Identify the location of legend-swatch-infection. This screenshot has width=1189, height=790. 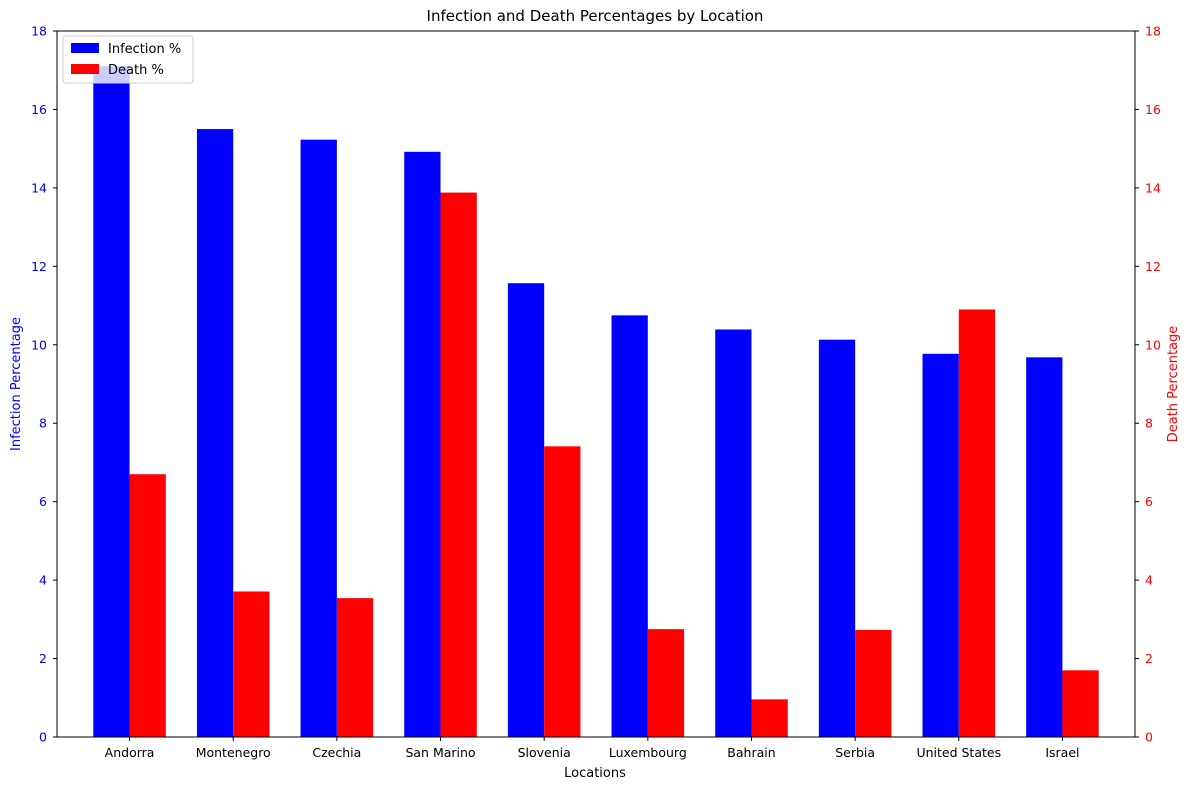
(85, 48).